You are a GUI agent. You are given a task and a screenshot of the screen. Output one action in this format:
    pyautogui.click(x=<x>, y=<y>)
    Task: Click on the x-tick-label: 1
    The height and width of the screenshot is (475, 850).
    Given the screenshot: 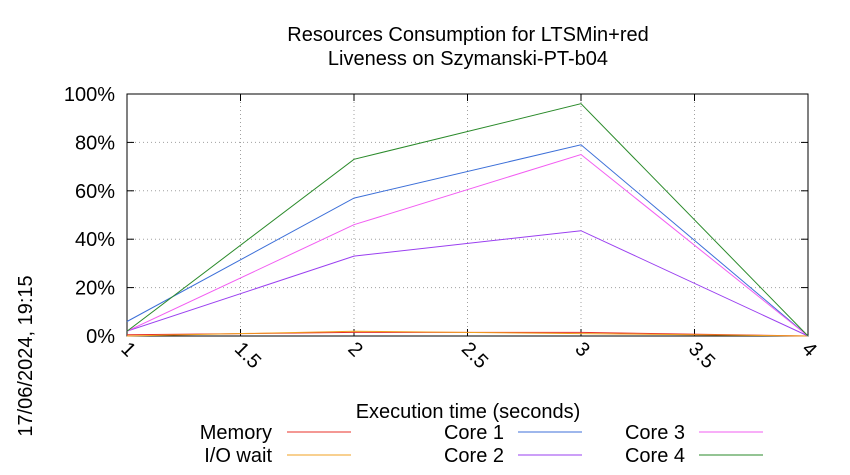 What is the action you would take?
    pyautogui.click(x=127, y=349)
    